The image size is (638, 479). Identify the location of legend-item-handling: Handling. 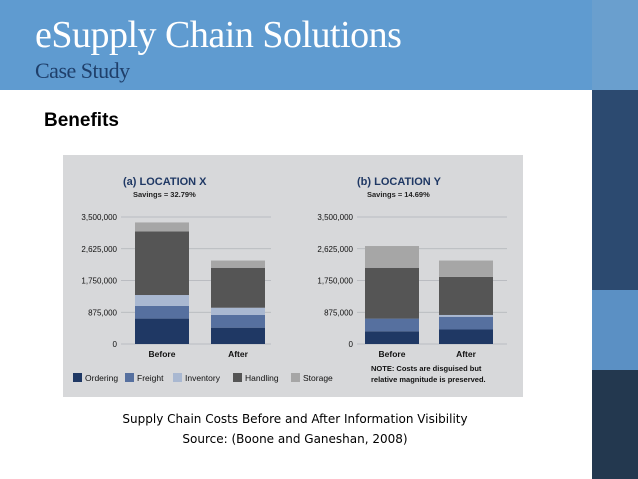
(256, 378).